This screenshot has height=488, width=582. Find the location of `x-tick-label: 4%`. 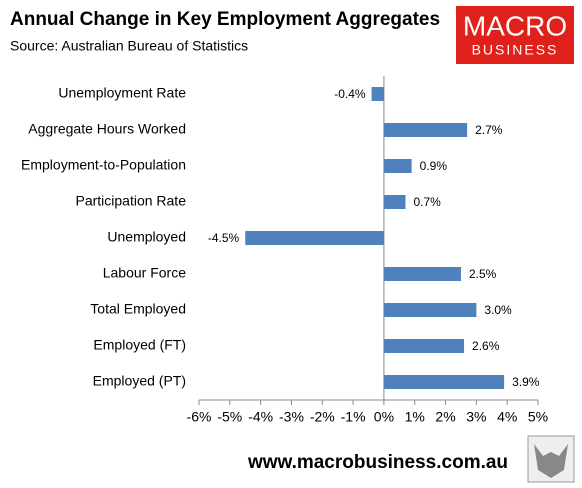

x-tick-label: 4% is located at coordinates (507, 417).